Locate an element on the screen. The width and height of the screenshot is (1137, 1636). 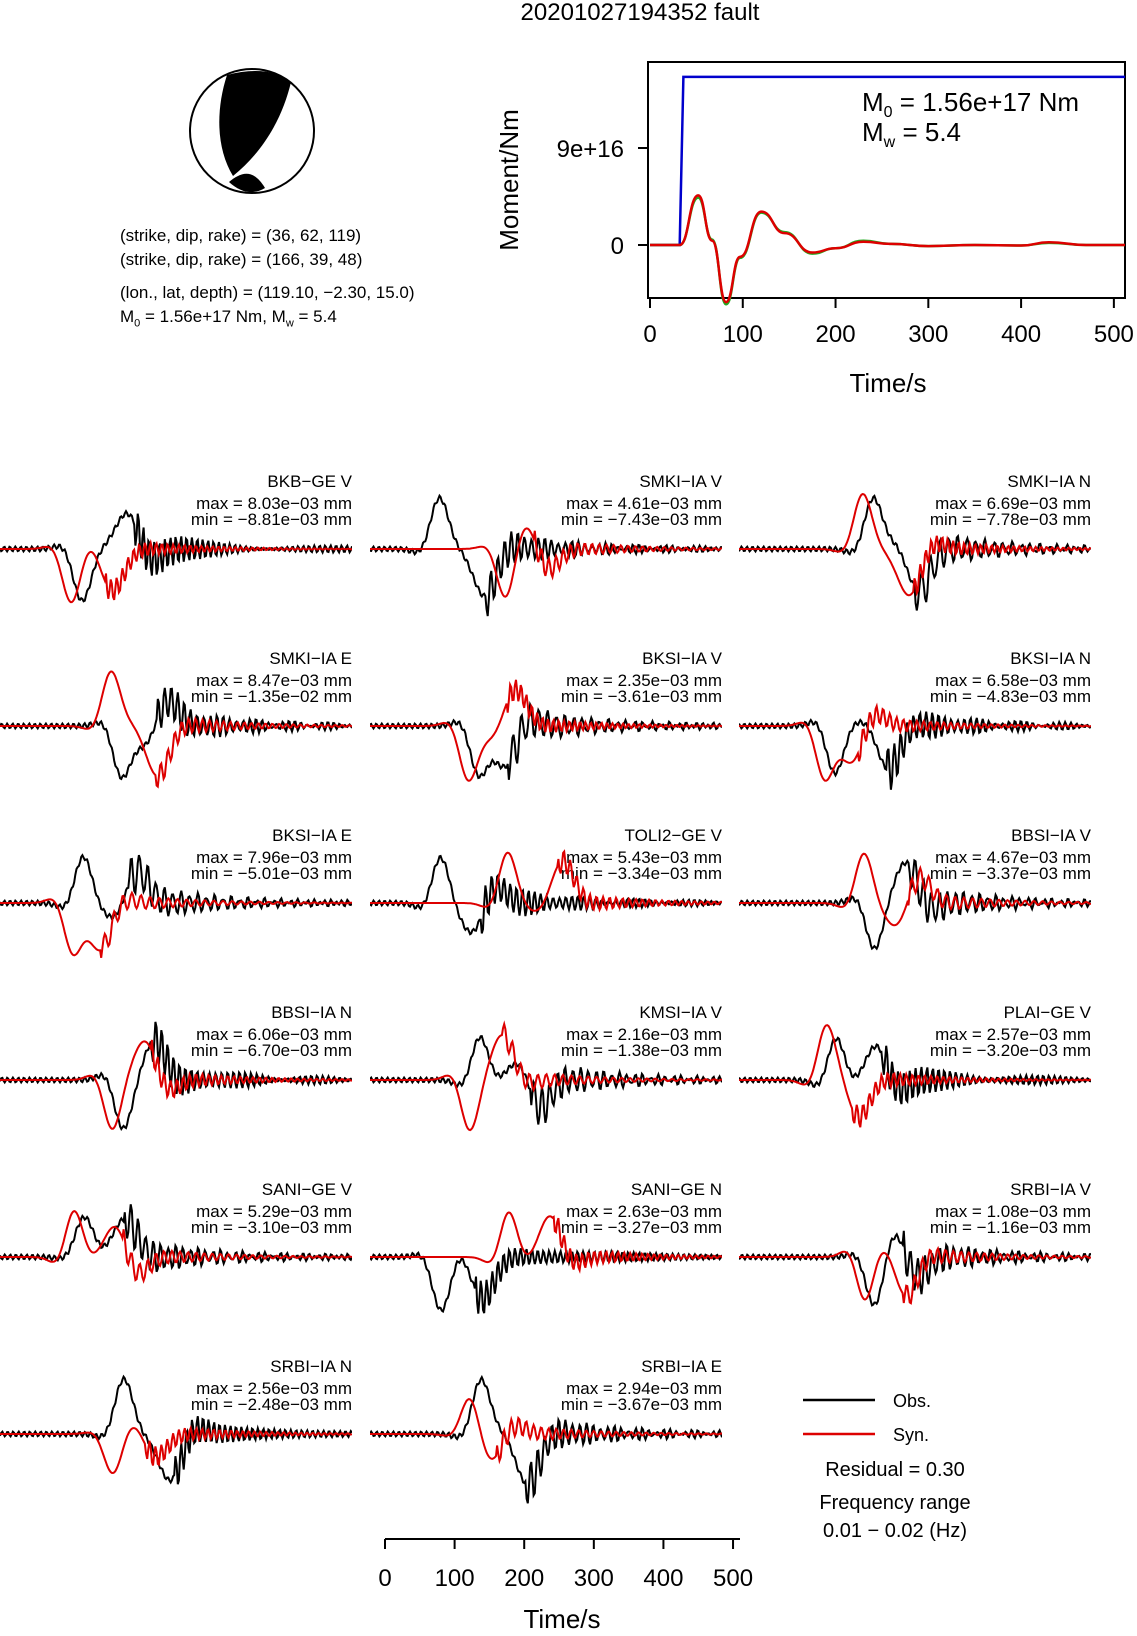
stf-mw-text: = 5.4 is located at coordinates (928, 132).